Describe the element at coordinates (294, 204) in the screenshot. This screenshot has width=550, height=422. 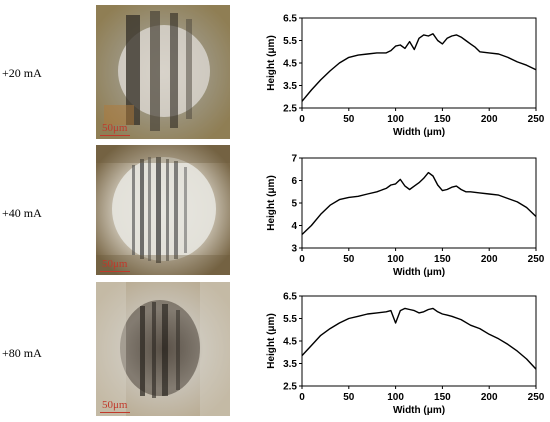
I see `y-tick-label: 5` at that location.